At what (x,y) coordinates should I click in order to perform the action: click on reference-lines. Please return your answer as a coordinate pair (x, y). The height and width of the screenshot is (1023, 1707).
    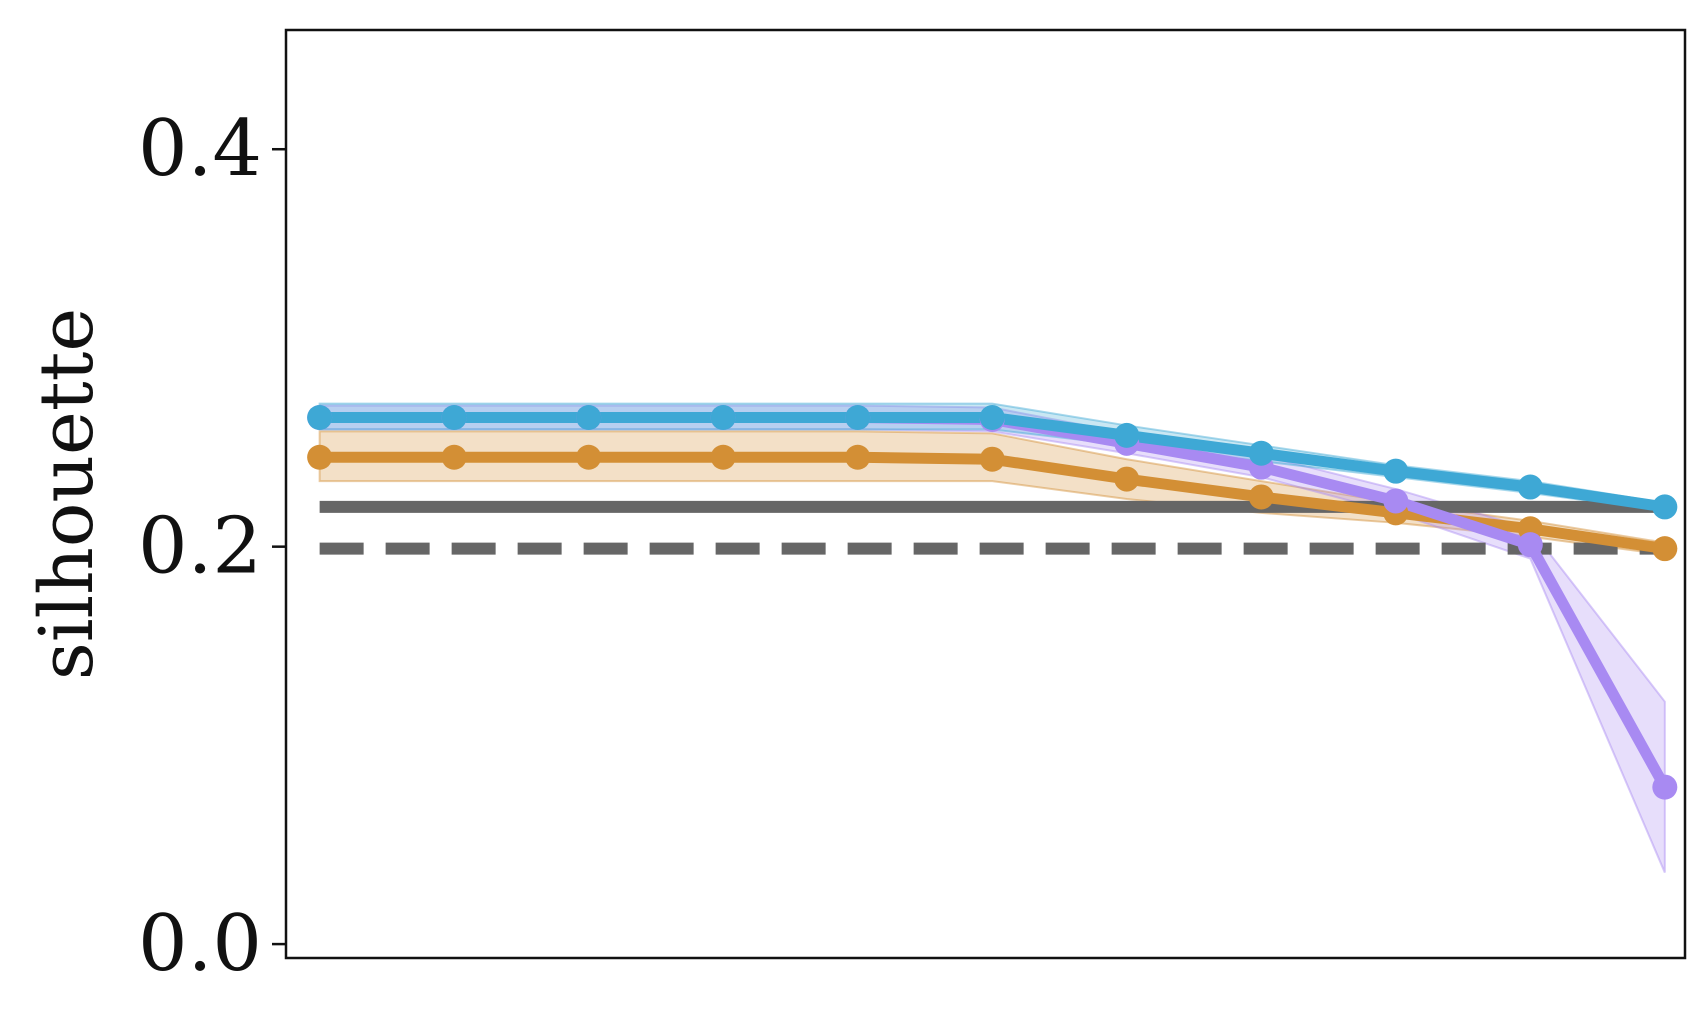
    Looking at the image, I should click on (992, 527).